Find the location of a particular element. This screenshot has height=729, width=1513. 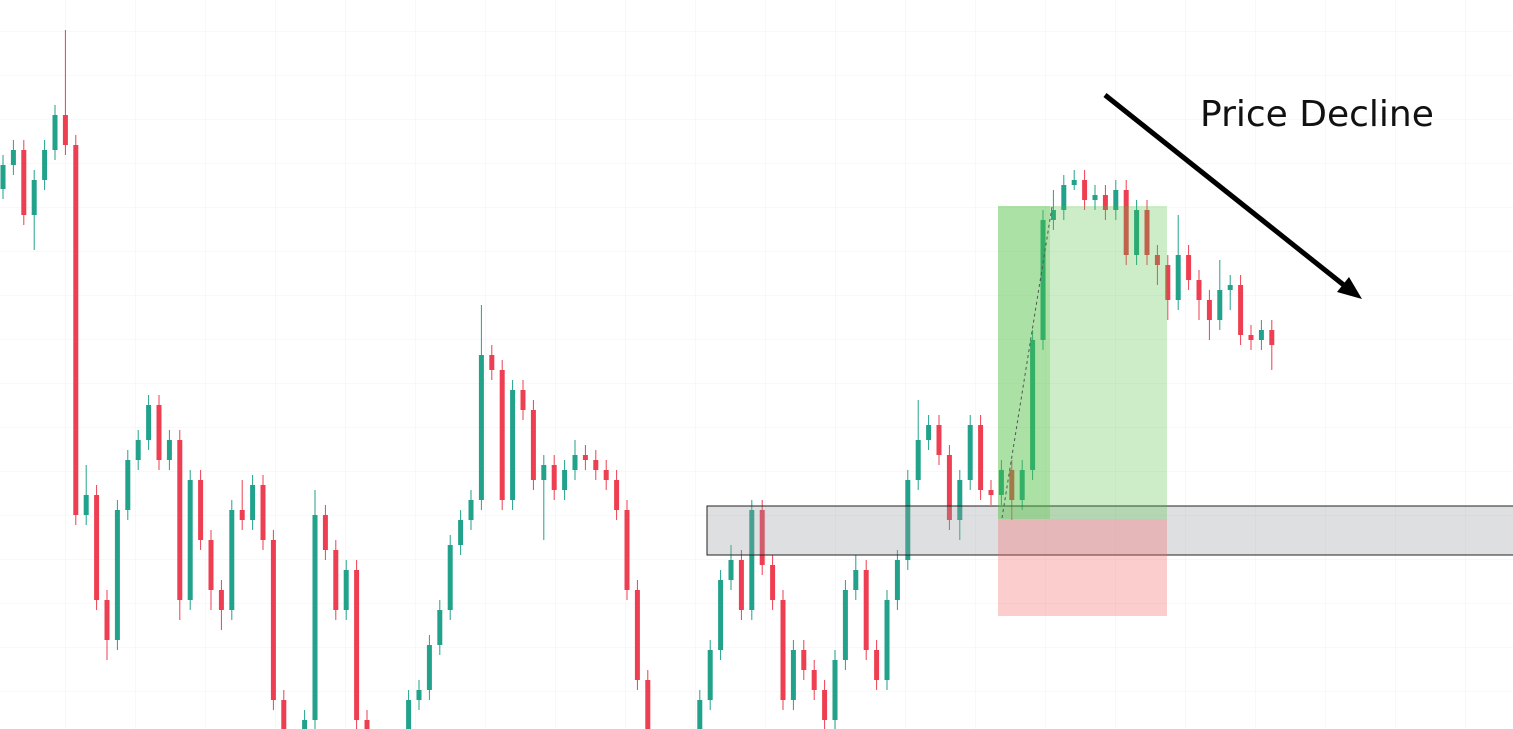

annotation: Price Decline is located at coordinates (1317, 114).